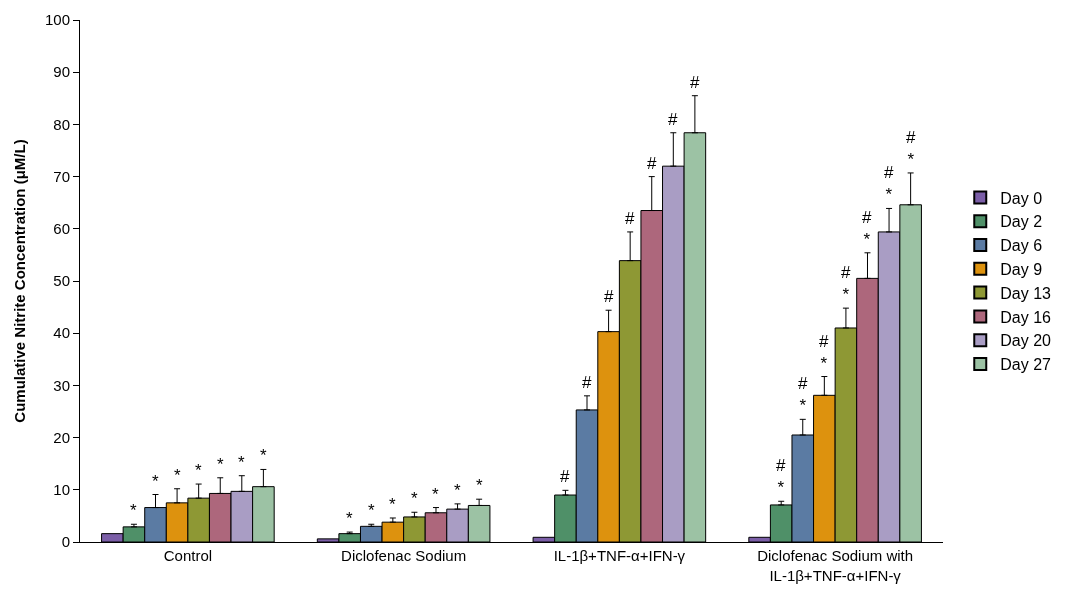 The image size is (1073, 612). I want to click on legend-label: Day 16, so click(1026, 317).